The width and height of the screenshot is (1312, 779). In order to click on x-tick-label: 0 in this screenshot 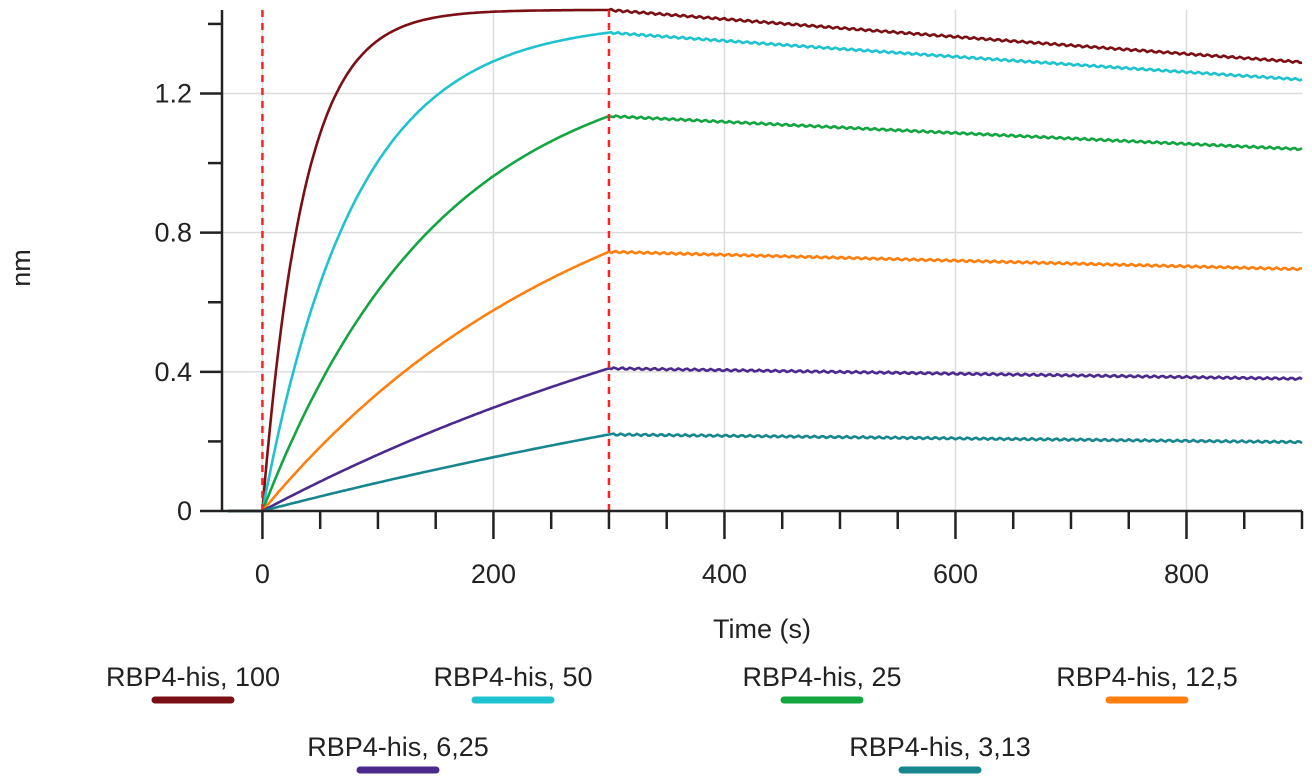, I will do `click(262, 574)`.